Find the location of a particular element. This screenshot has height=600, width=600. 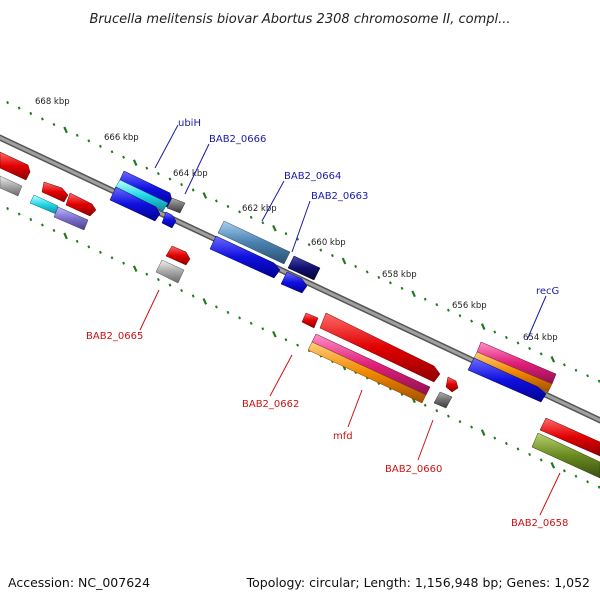

tick-label: 660 kbp is located at coordinates (328, 243).